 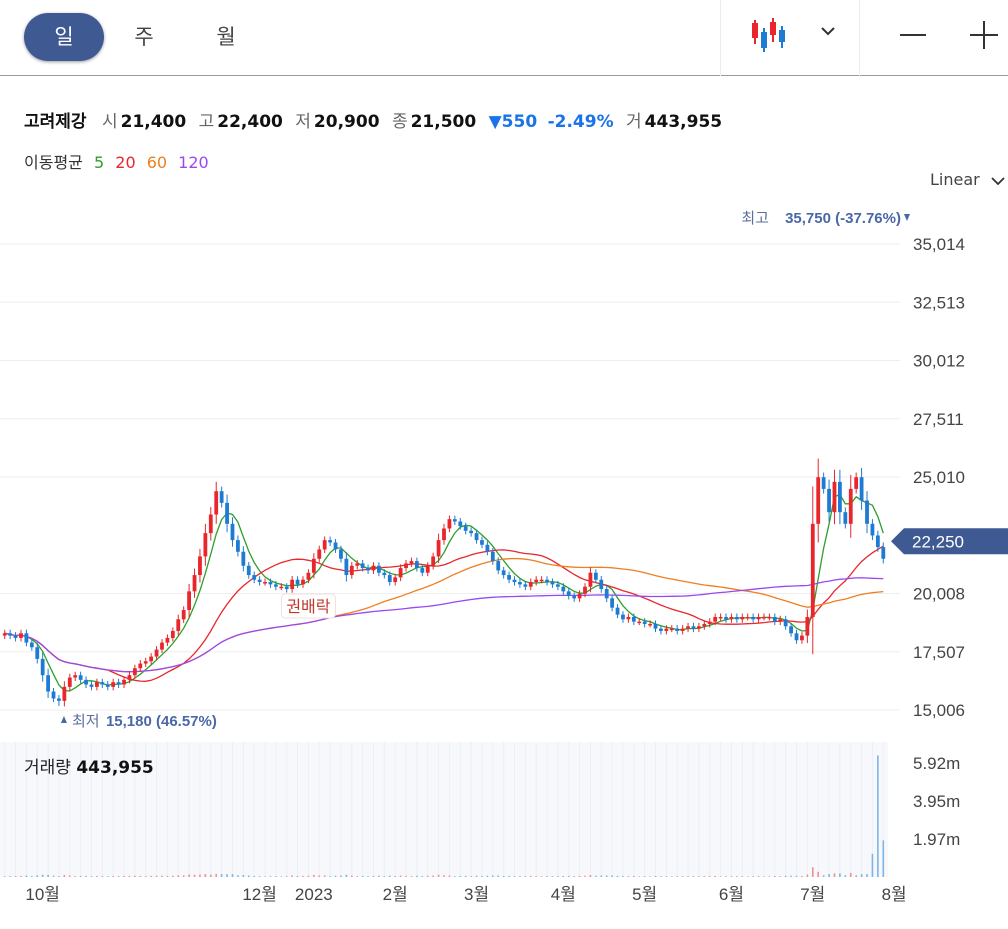 I want to click on volume-tick-label: 3.95m, so click(x=936, y=801).